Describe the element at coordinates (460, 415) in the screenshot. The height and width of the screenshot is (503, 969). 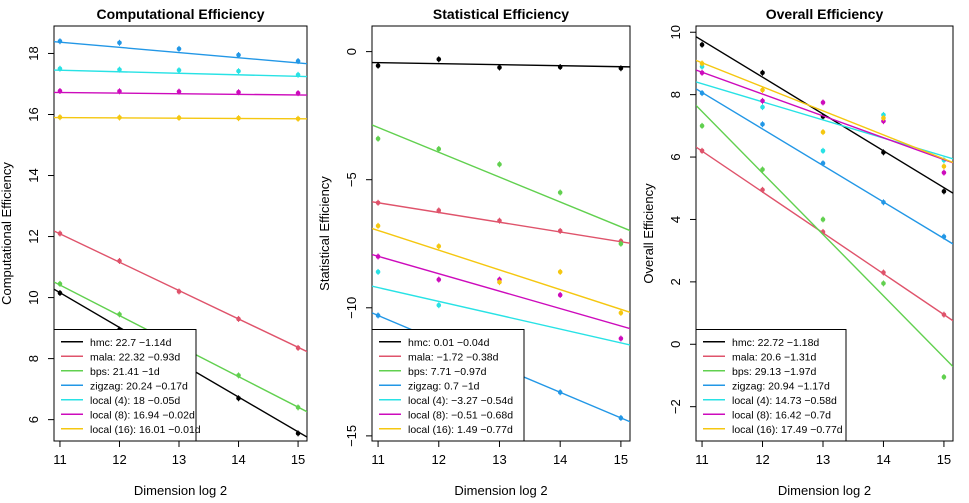
I see `legend-label: local (8): −0.51 −0.68d` at that location.